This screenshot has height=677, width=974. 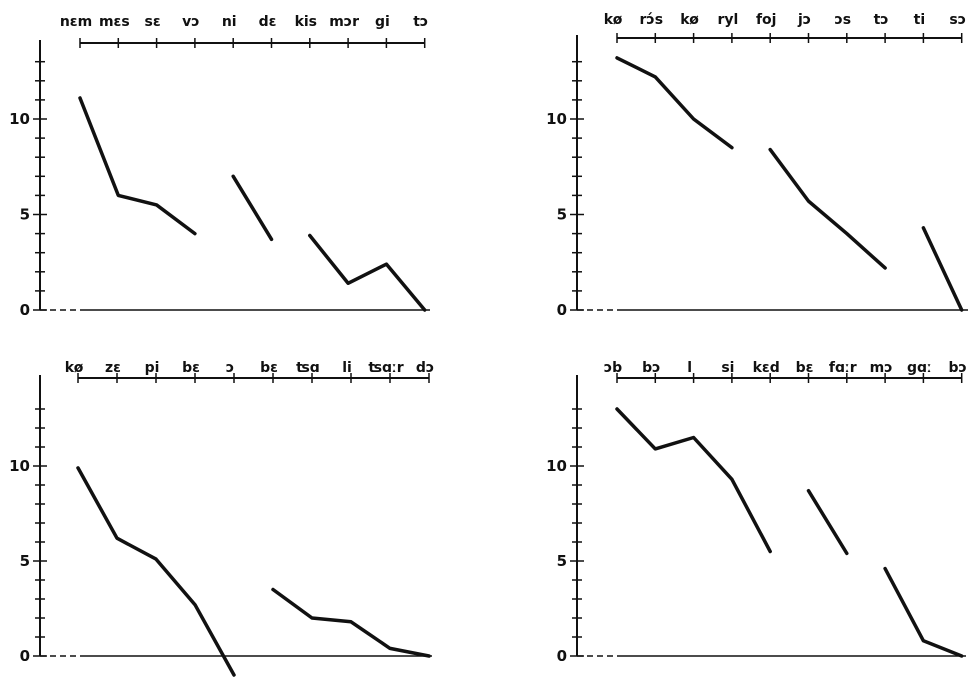 What do you see at coordinates (229, 22) in the screenshot?
I see `syllable-label: ni` at bounding box center [229, 22].